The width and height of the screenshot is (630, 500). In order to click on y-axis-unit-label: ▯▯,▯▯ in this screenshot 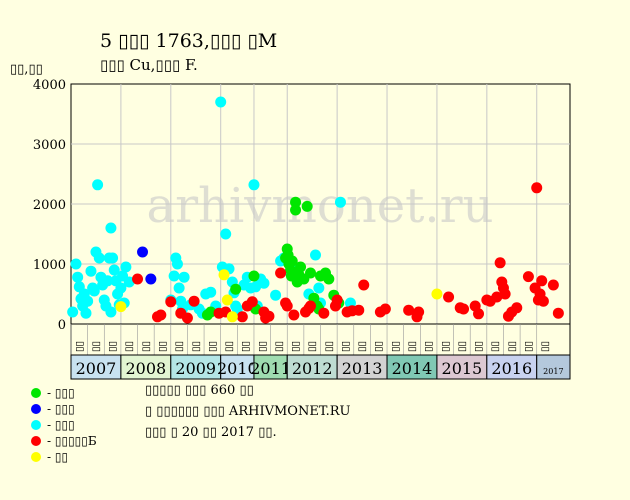, I will do `click(26, 69)`.